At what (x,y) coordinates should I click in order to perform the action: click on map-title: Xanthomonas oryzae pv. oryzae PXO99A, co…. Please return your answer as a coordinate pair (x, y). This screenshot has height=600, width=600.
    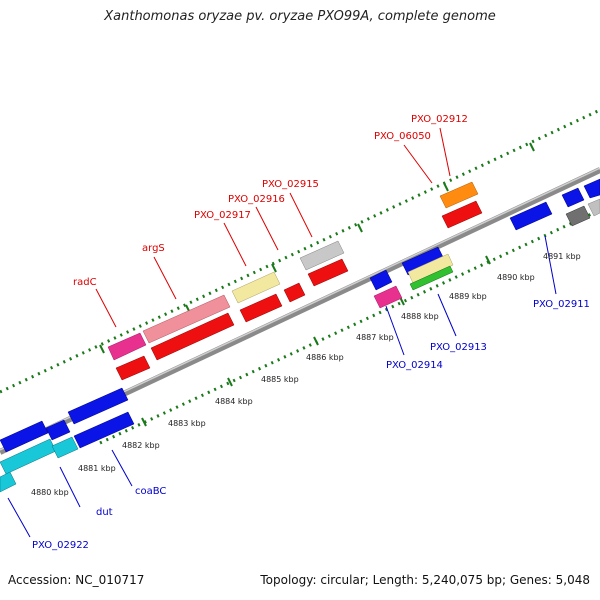
    Looking at the image, I should click on (300, 16).